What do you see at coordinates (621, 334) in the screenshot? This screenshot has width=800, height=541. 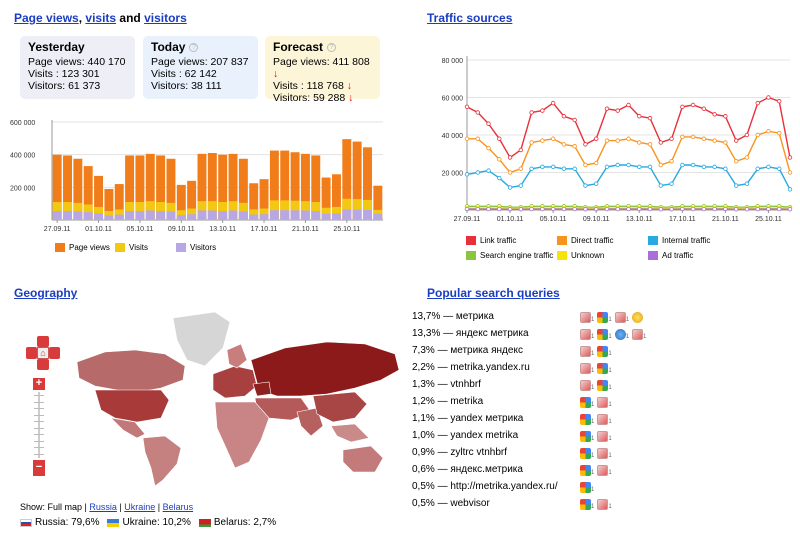 I see `rambler-engine-icon: 1` at bounding box center [621, 334].